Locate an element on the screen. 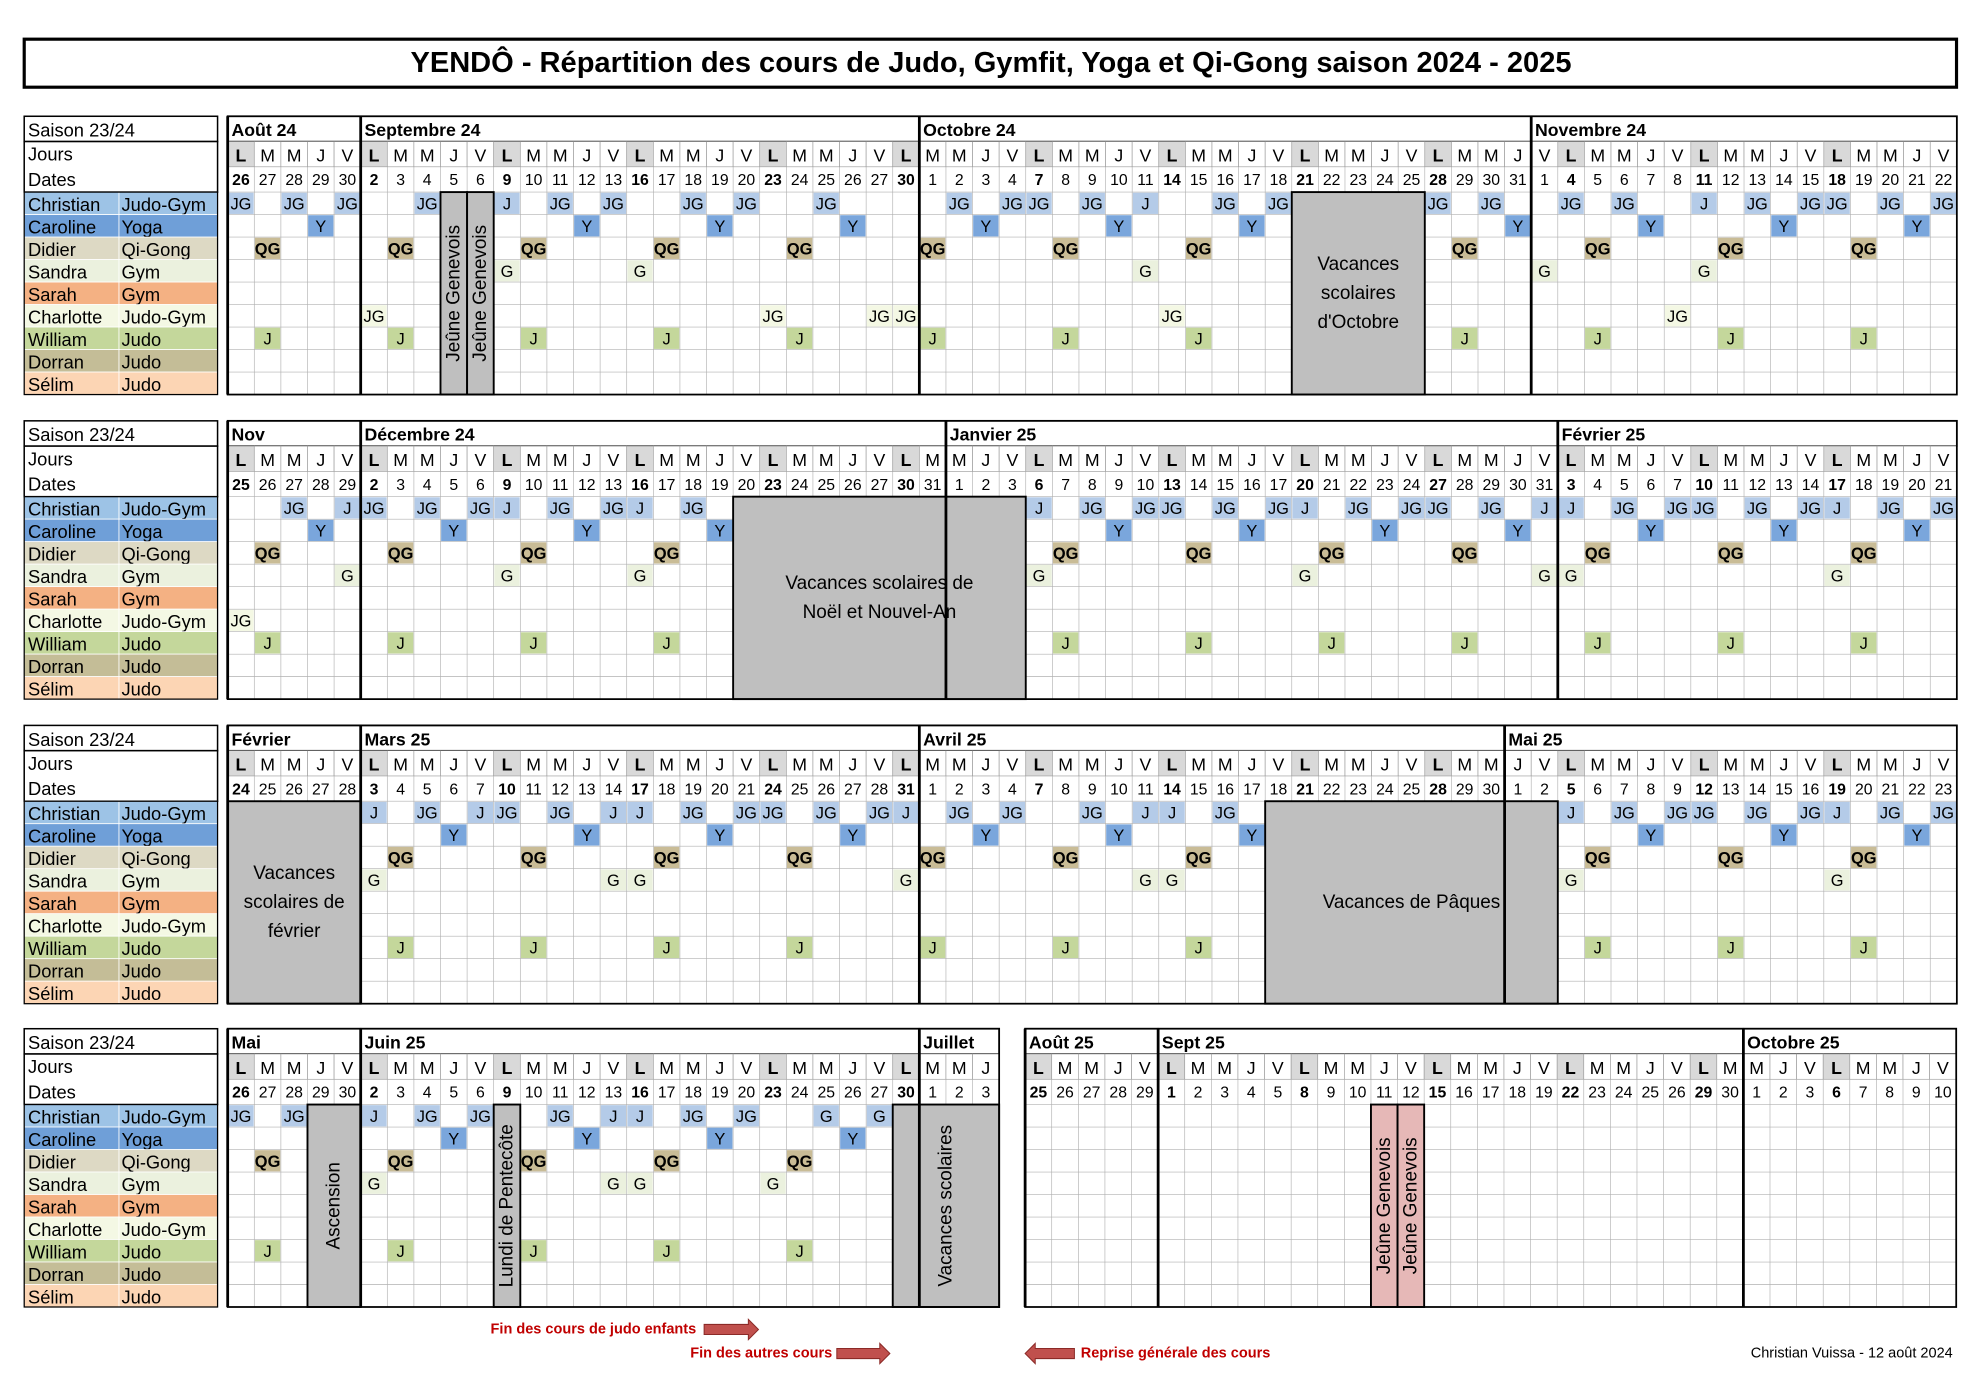 The width and height of the screenshot is (1982, 1399). day-letter: V is located at coordinates (1678, 765).